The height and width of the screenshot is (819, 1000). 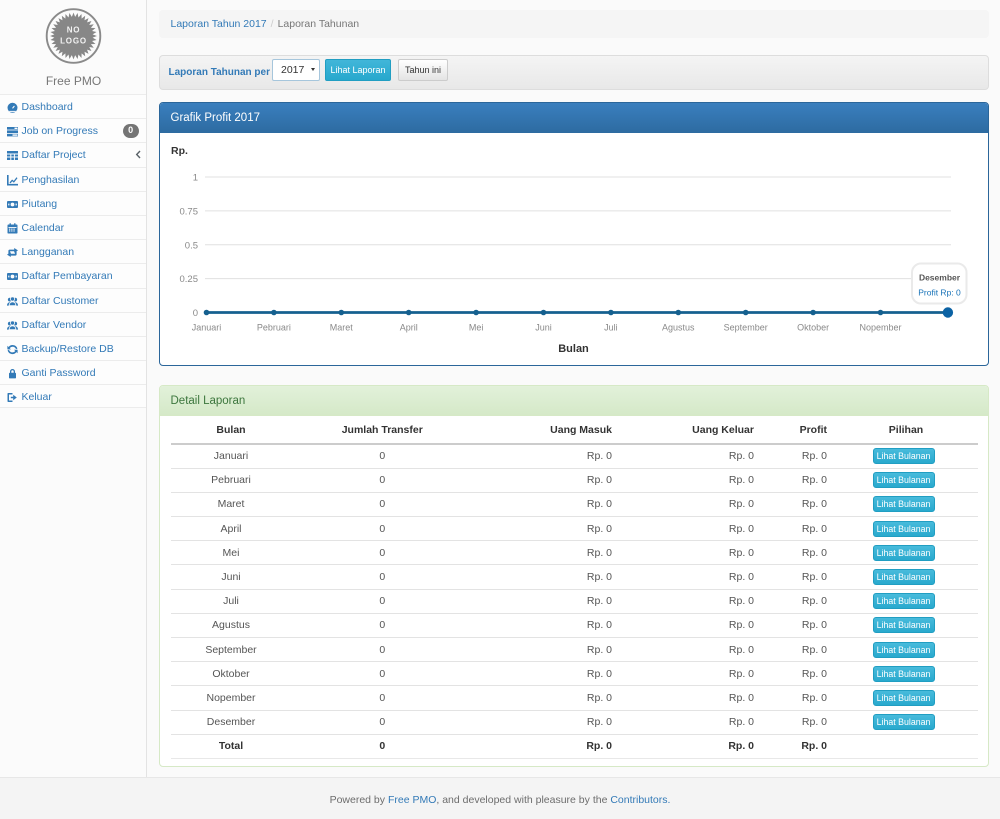 I want to click on svg-text: Oktober, so click(x=813, y=328).